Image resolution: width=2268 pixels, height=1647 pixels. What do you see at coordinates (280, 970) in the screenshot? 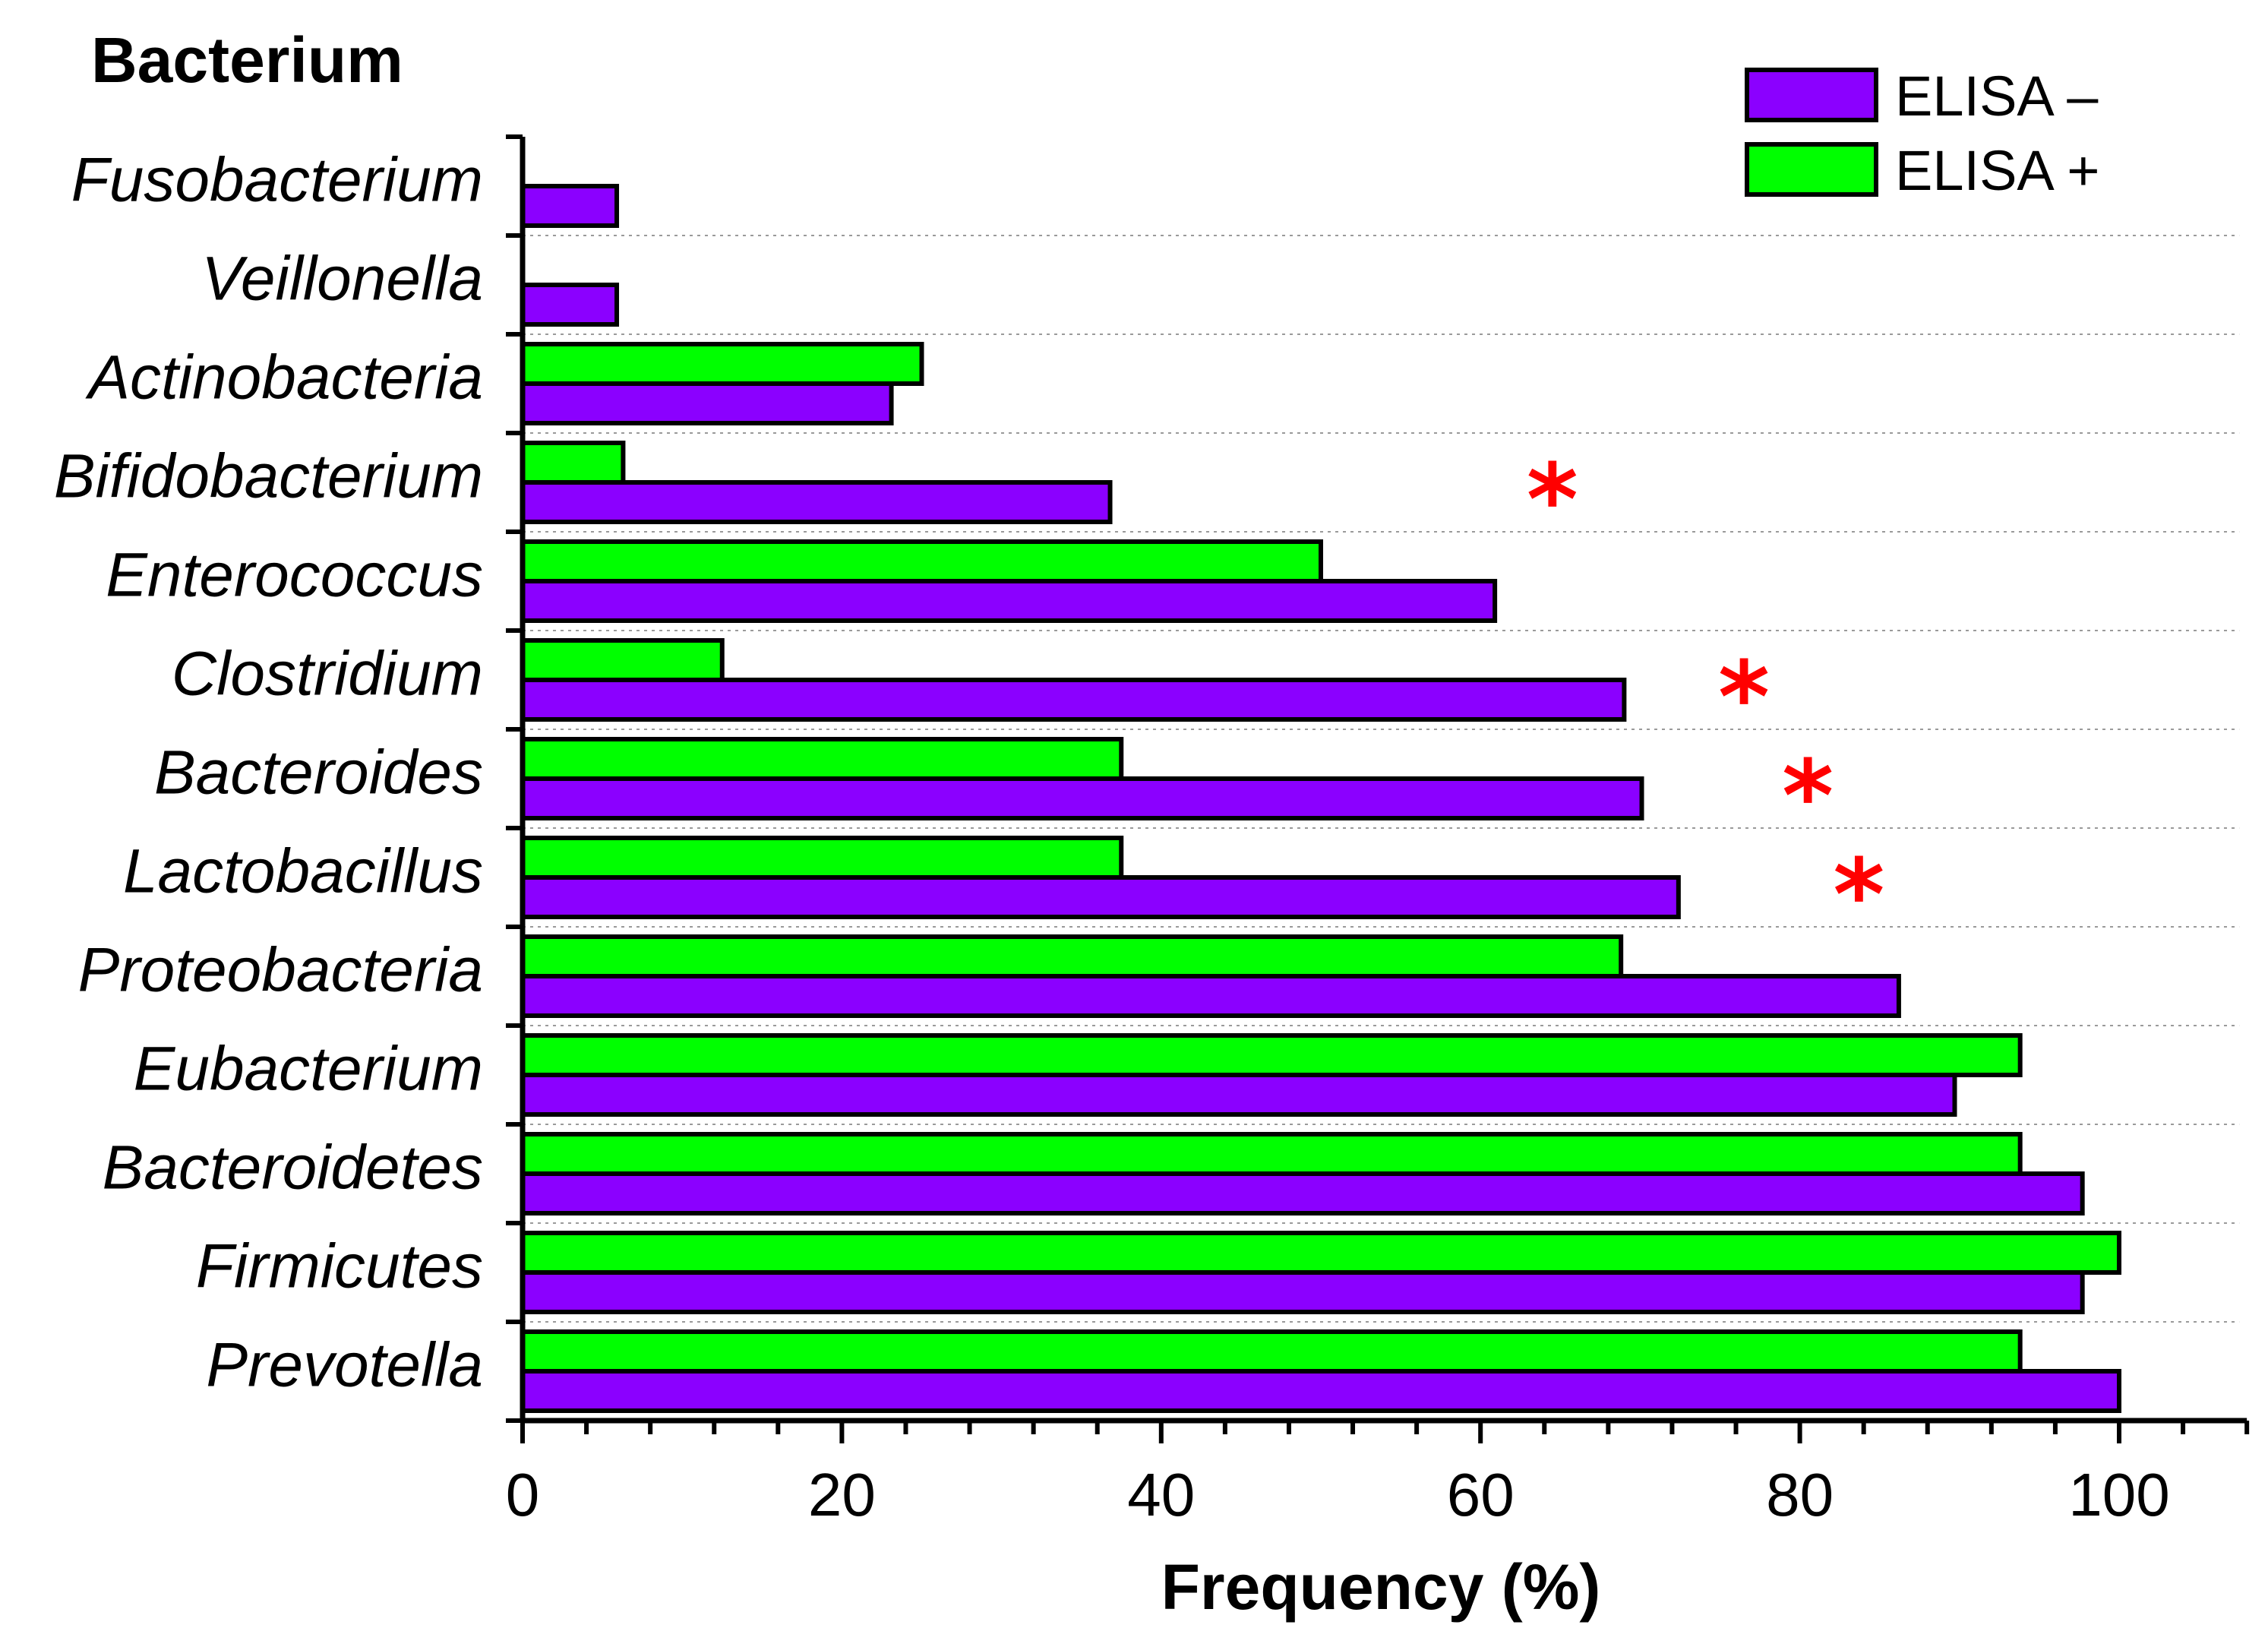
I see `category-label-proteobacteria: Proteobacteria` at bounding box center [280, 970].